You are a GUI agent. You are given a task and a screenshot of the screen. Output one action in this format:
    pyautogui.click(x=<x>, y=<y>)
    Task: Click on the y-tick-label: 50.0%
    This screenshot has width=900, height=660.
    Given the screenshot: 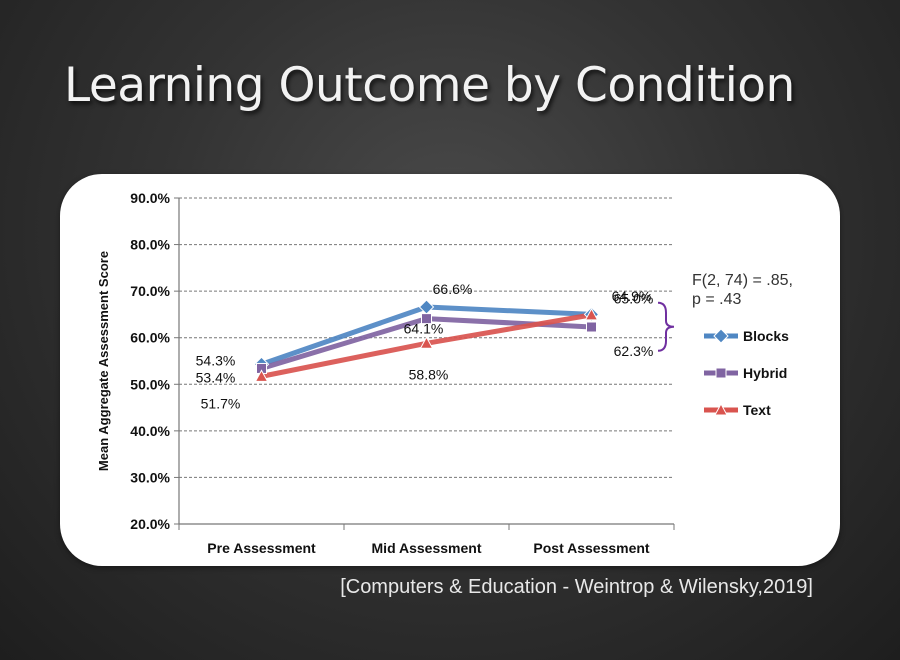 What is the action you would take?
    pyautogui.click(x=150, y=384)
    